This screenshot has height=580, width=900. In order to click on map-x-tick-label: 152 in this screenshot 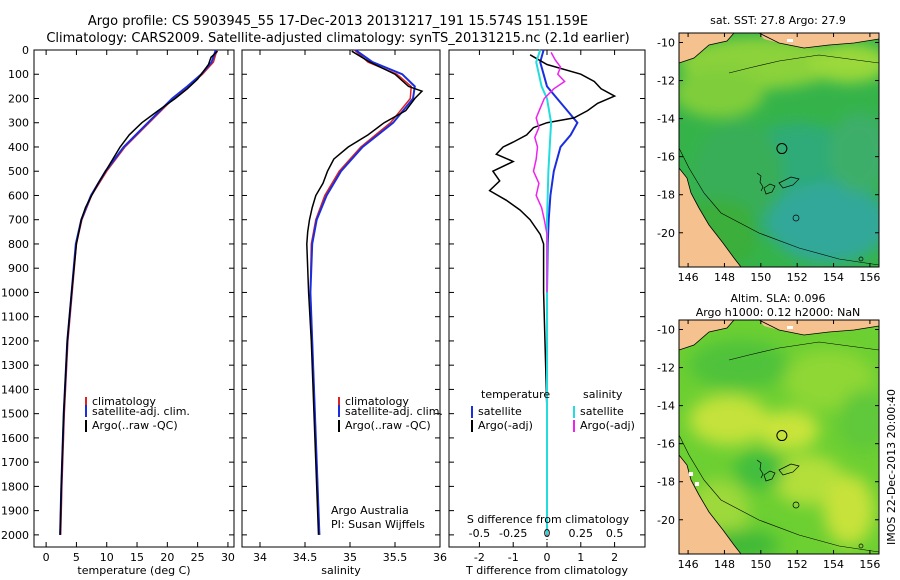, I will do `click(797, 564)`.